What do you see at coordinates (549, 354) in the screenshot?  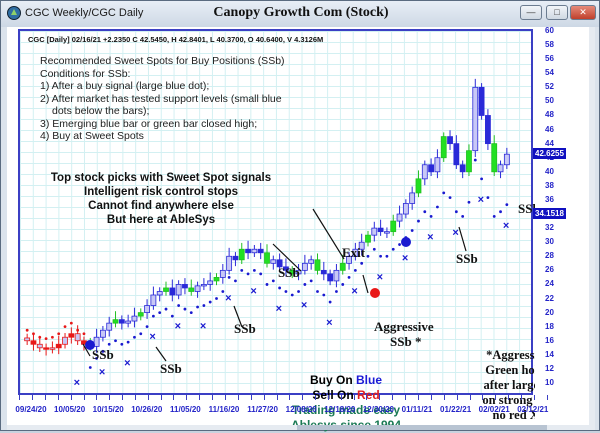 I see `y-tick-label: 14` at bounding box center [549, 354].